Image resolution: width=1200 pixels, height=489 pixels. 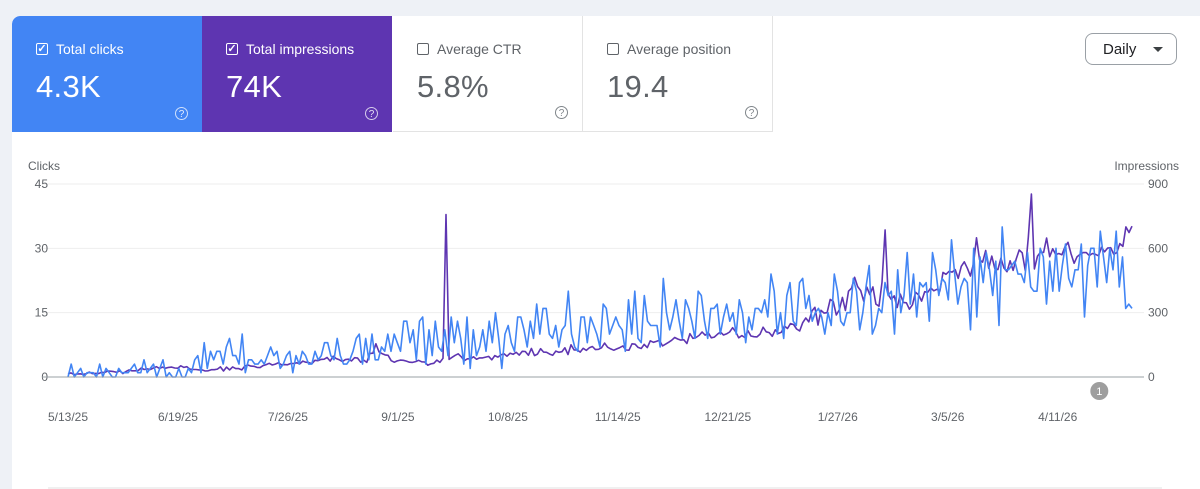 I want to click on right-tick-label: 300, so click(x=1158, y=313).